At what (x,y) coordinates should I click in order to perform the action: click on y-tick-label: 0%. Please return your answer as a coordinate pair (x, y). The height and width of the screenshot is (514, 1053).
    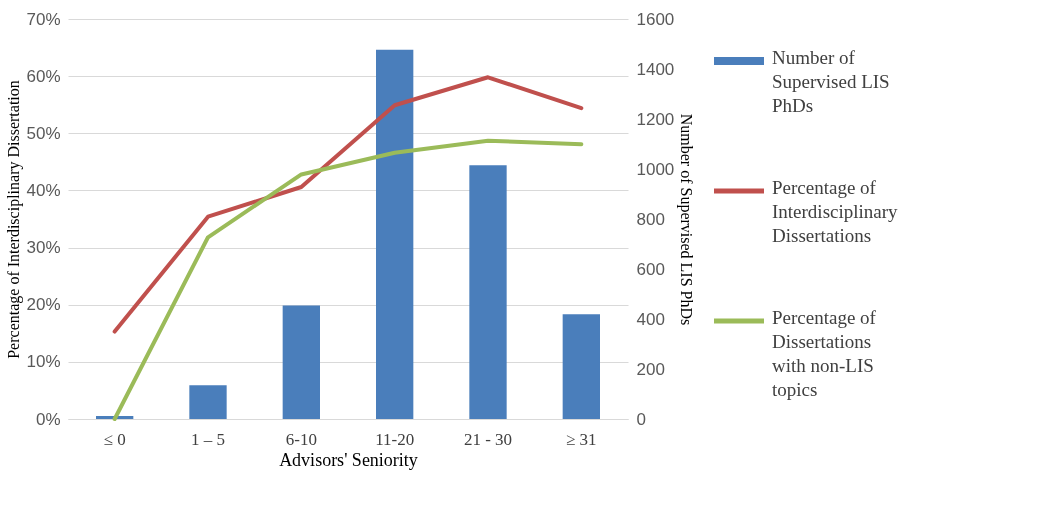
    Looking at the image, I should click on (48, 419).